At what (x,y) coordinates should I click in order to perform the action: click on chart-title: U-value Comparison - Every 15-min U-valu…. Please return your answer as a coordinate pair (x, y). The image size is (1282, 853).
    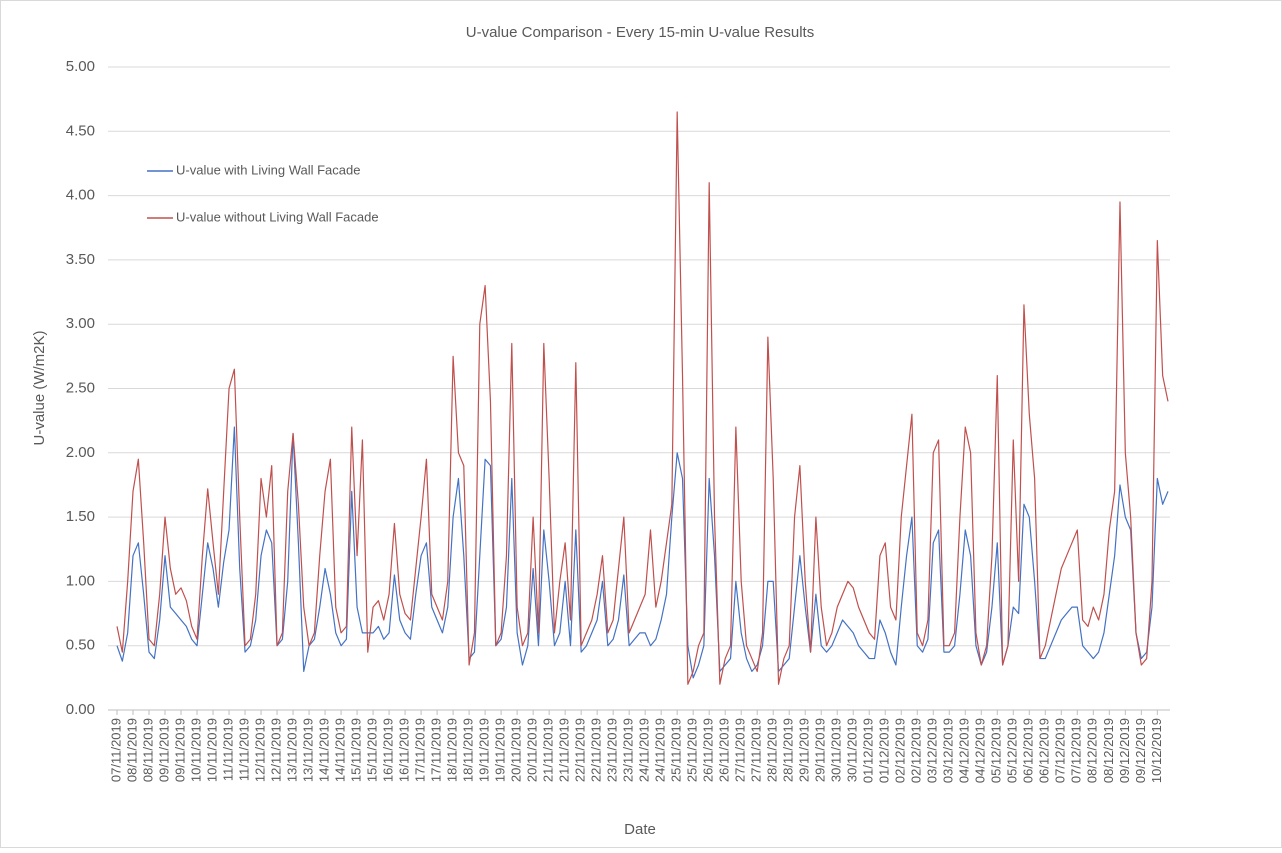
    Looking at the image, I should click on (640, 32).